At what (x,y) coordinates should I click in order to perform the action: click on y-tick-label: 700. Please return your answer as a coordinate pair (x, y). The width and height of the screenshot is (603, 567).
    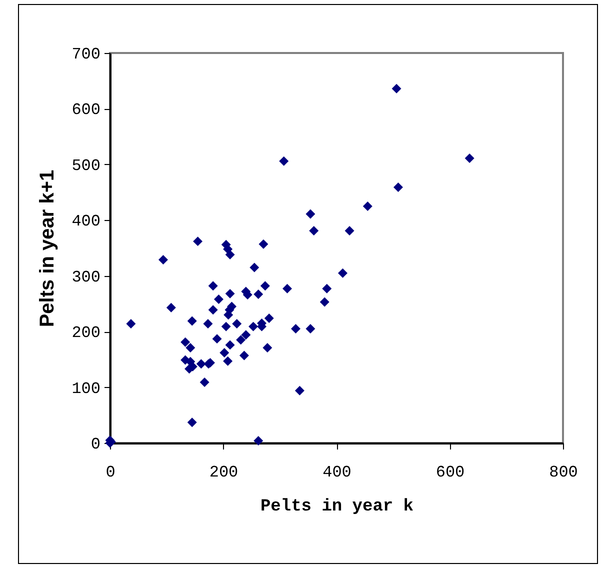
    Looking at the image, I should click on (86, 55).